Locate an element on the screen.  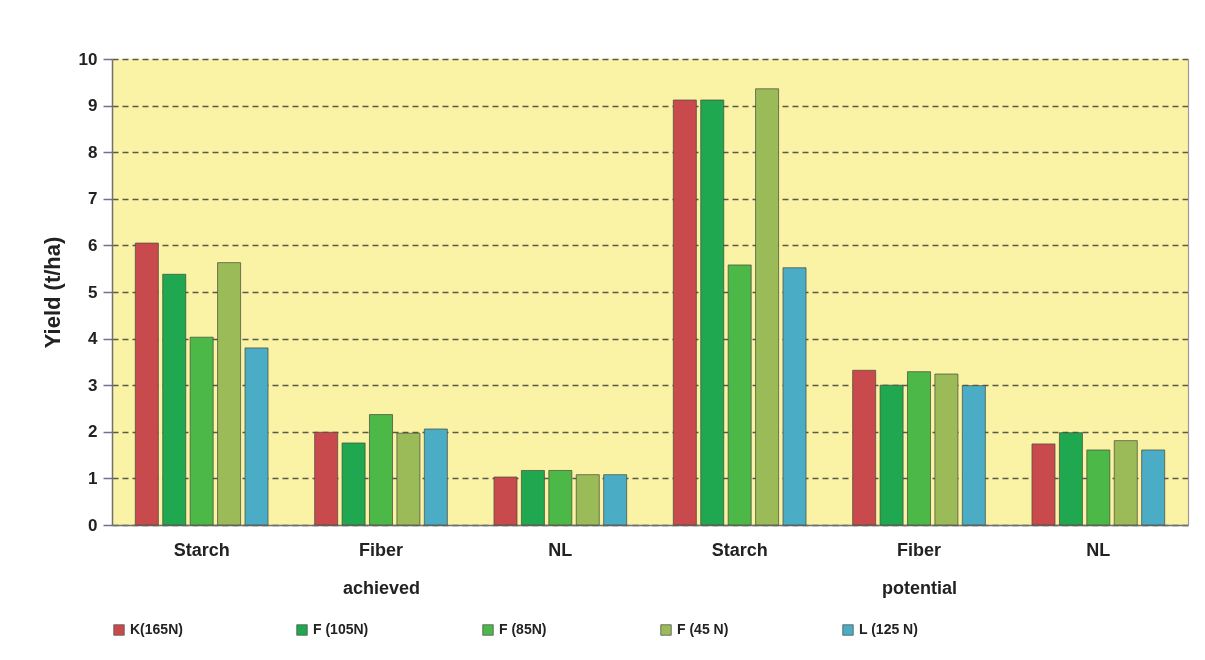
legend-label: L (125 N) is located at coordinates (888, 629).